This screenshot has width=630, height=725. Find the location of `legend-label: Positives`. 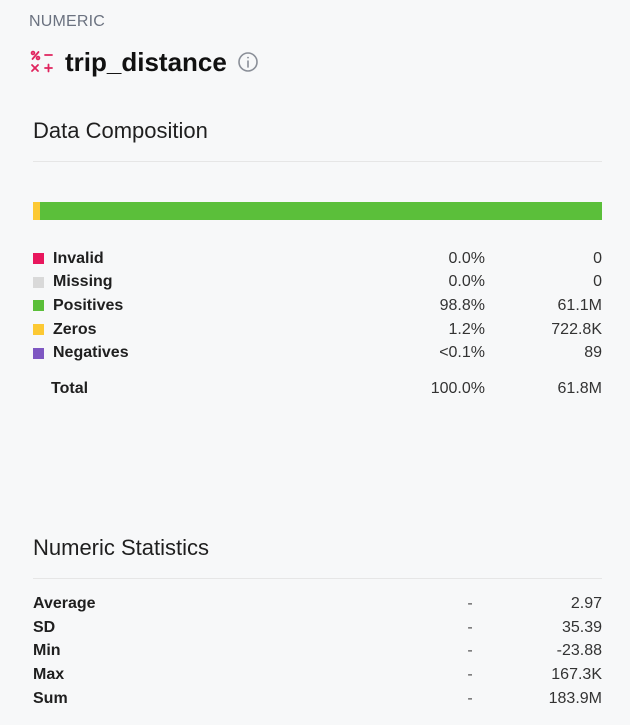

legend-label: Positives is located at coordinates (88, 305).